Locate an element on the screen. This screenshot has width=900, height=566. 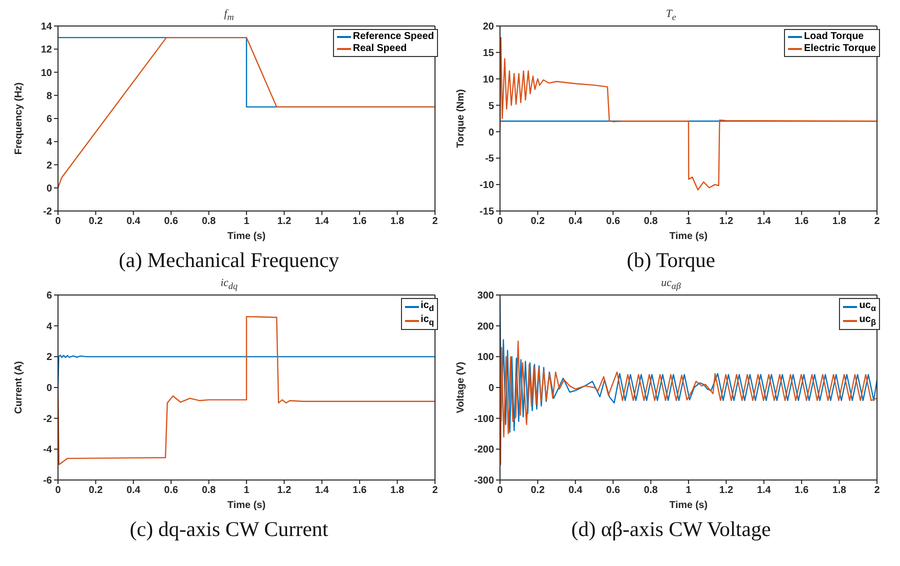
text: (d) αβ-axis CW Voltage is located at coordinates (671, 529).